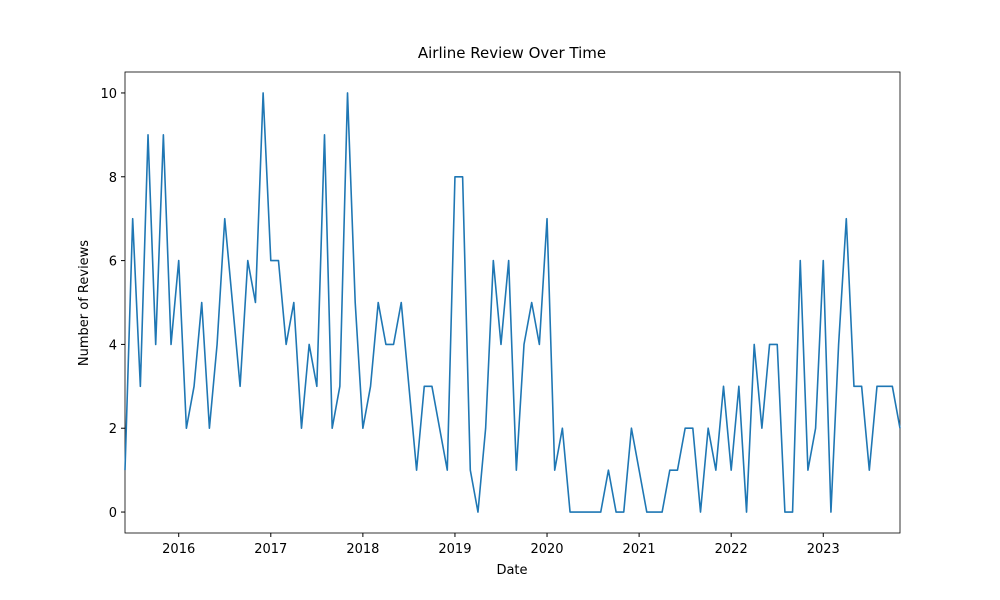 This screenshot has height=600, width=1000. Describe the element at coordinates (639, 549) in the screenshot. I see `x-tick-label: 2021` at that location.